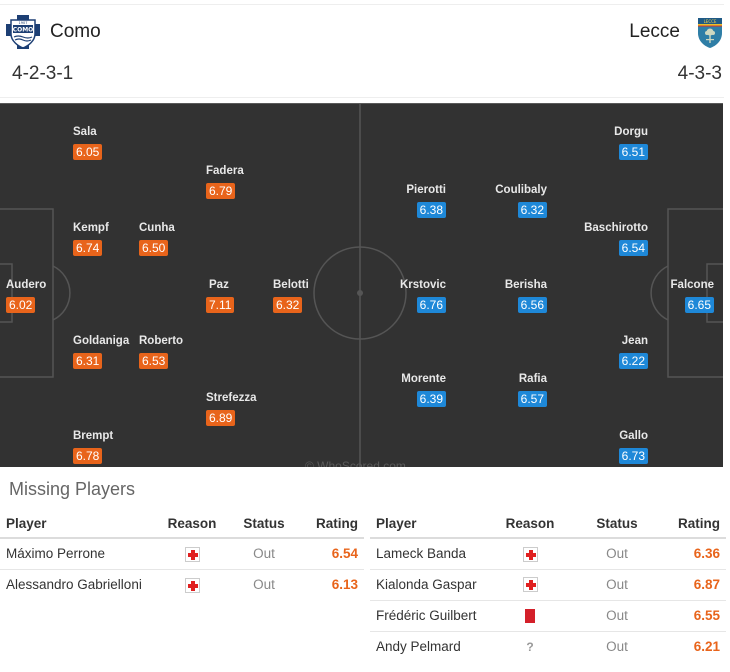  I want to click on player-rating-badge: 6.74, so click(88, 248).